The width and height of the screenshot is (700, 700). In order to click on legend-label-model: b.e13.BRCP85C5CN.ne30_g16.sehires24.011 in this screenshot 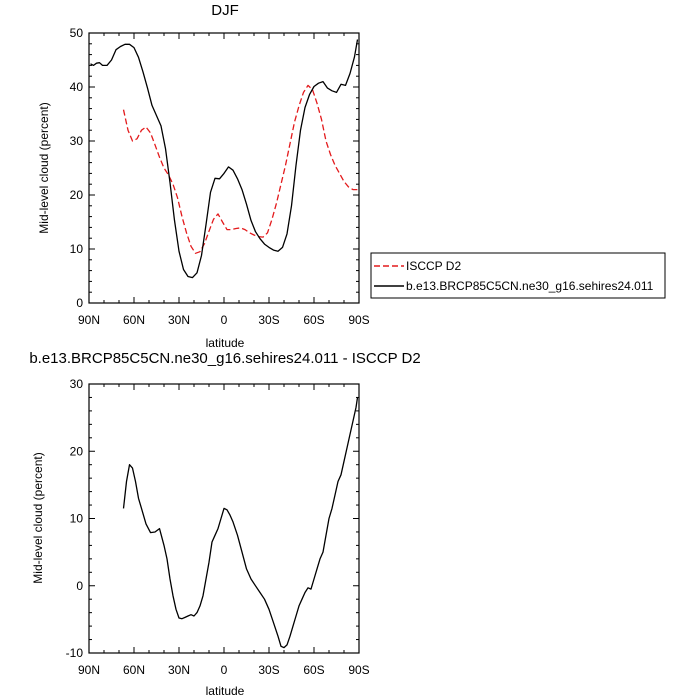, I will do `click(530, 286)`.